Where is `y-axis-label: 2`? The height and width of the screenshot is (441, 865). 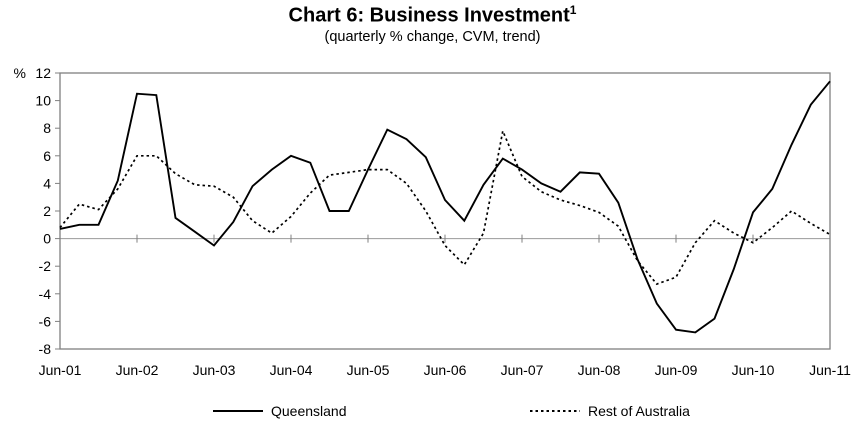 y-axis-label: 2 is located at coordinates (47, 211).